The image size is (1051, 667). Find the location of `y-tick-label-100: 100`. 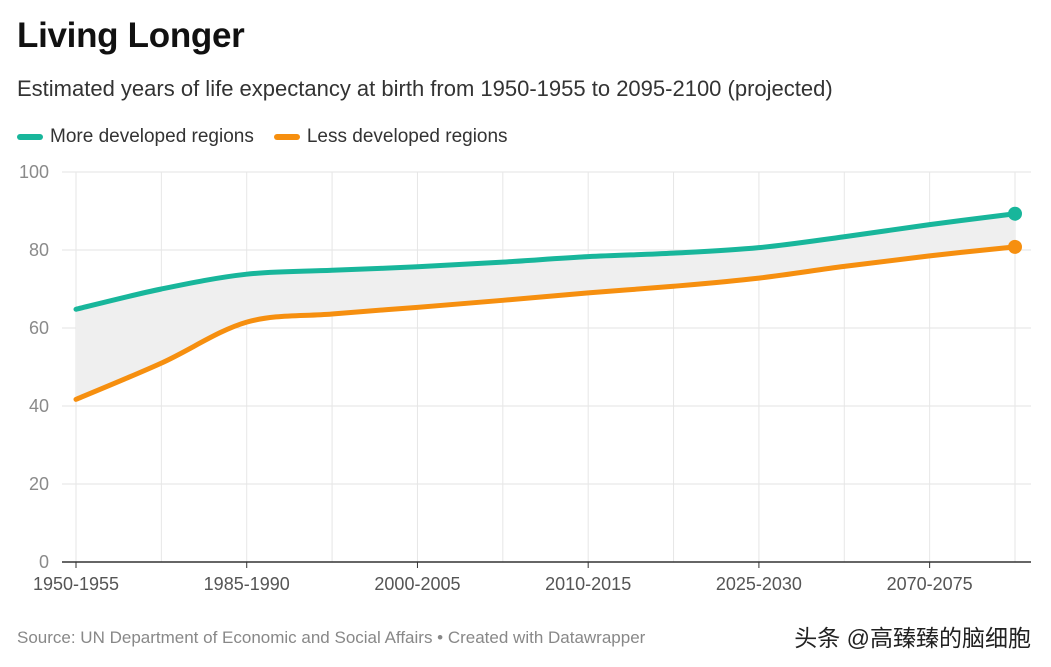

y-tick-label-100: 100 is located at coordinates (34, 172).